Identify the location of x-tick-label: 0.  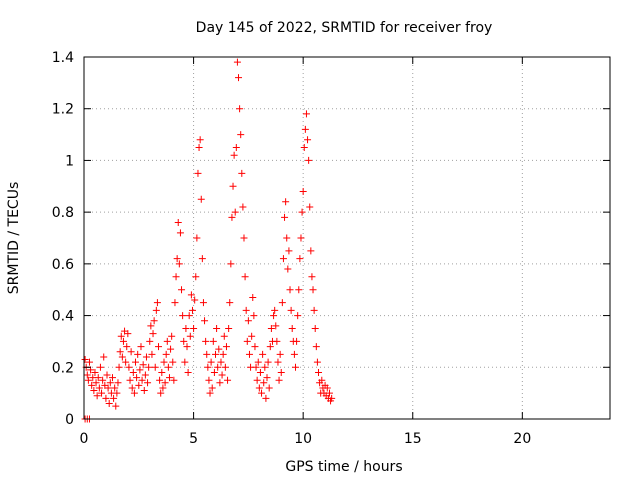
(84, 439).